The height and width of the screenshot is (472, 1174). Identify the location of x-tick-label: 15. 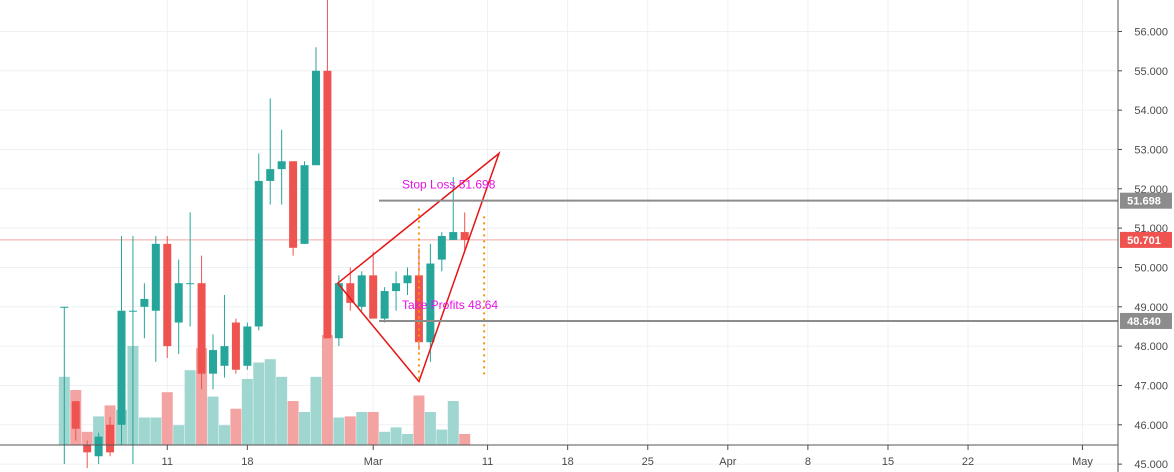
(888, 462).